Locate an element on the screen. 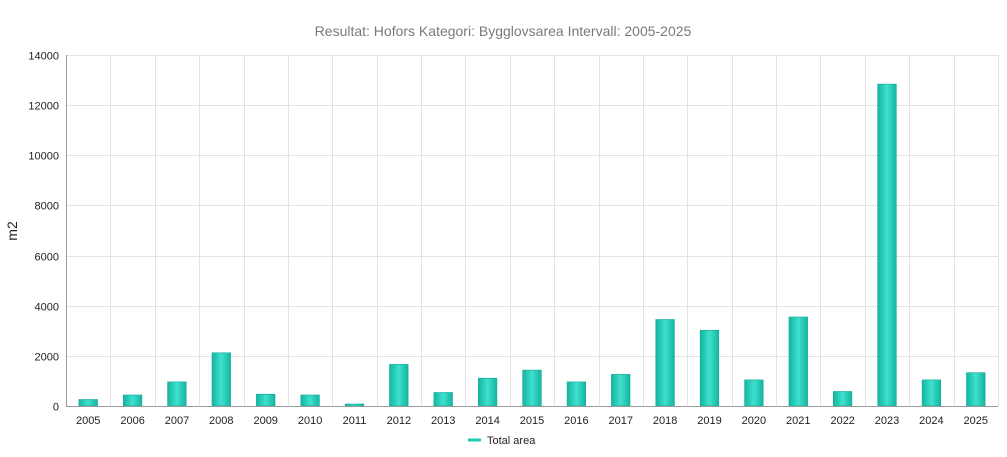 The height and width of the screenshot is (457, 1007). bar-2014 is located at coordinates (487, 392).